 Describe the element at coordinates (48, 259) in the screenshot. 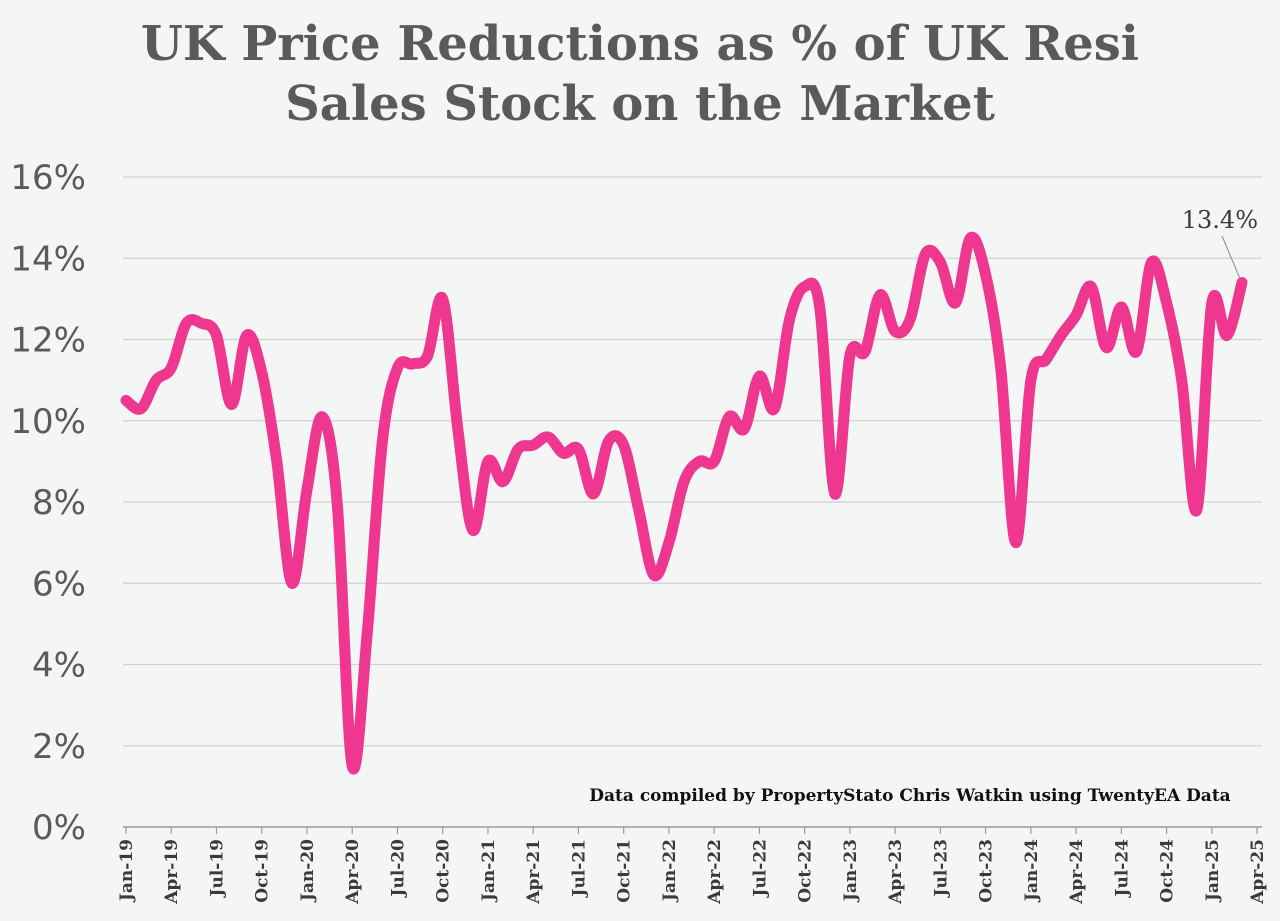

I see `y-tick-label: 14%` at that location.